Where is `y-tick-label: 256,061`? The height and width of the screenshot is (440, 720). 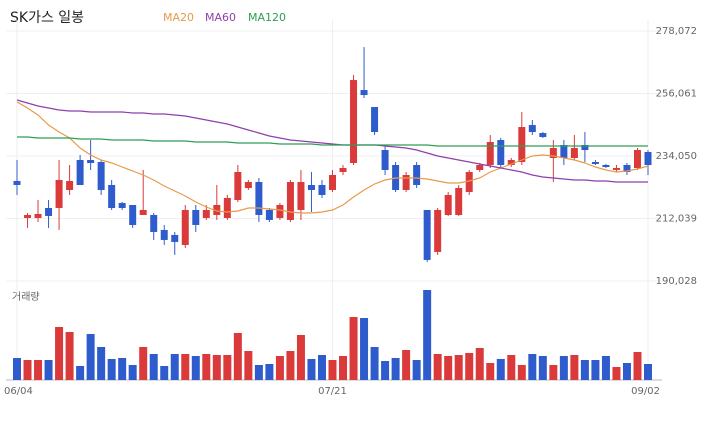
y-tick-label: 256,061 is located at coordinates (676, 94).